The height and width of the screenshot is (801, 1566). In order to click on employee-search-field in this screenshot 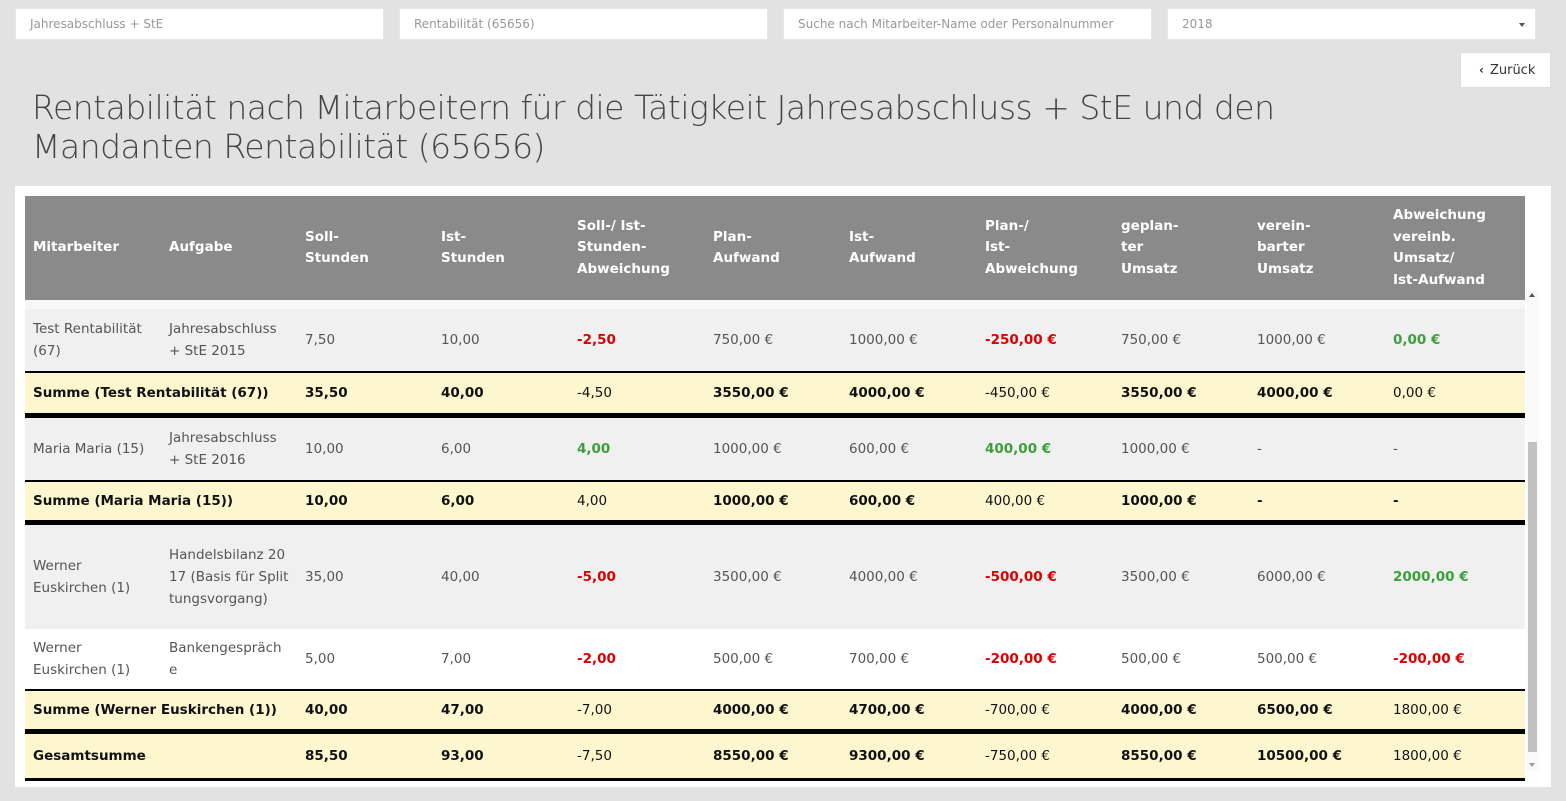, I will do `click(967, 24)`.